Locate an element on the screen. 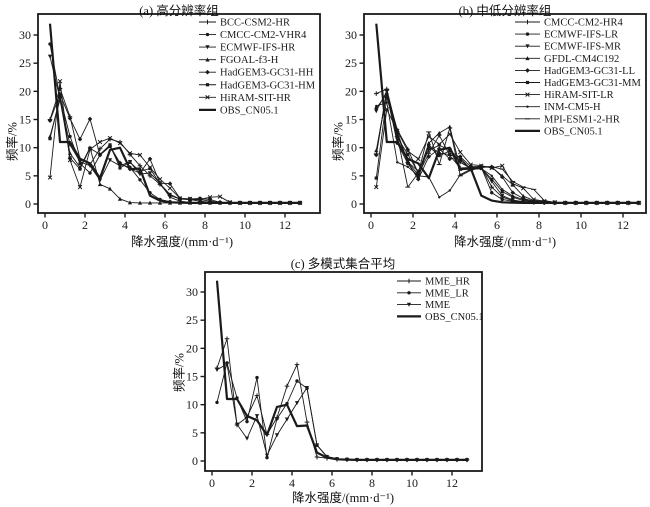 The image size is (650, 507). series-MME is located at coordinates (342, 412).